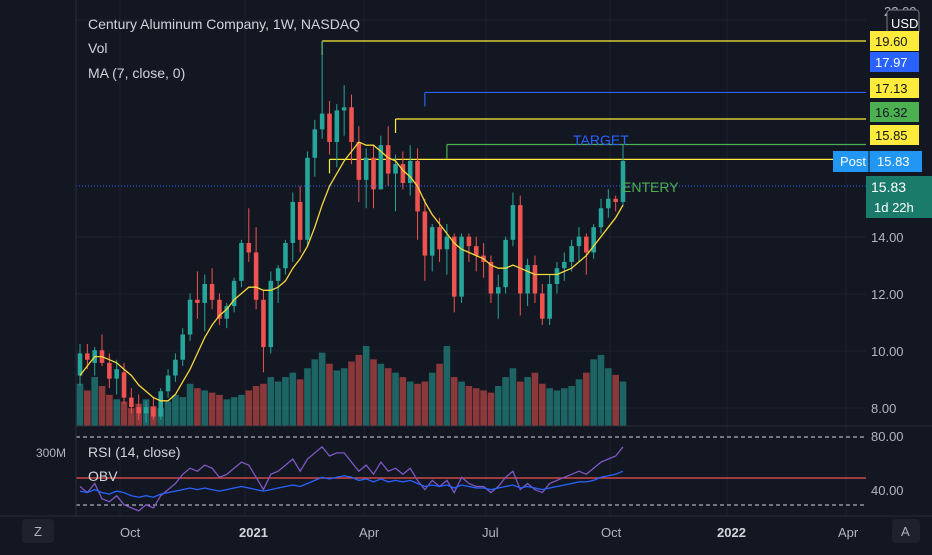  What do you see at coordinates (887, 436) in the screenshot?
I see `rsi-tick-80: 80.00` at bounding box center [887, 436].